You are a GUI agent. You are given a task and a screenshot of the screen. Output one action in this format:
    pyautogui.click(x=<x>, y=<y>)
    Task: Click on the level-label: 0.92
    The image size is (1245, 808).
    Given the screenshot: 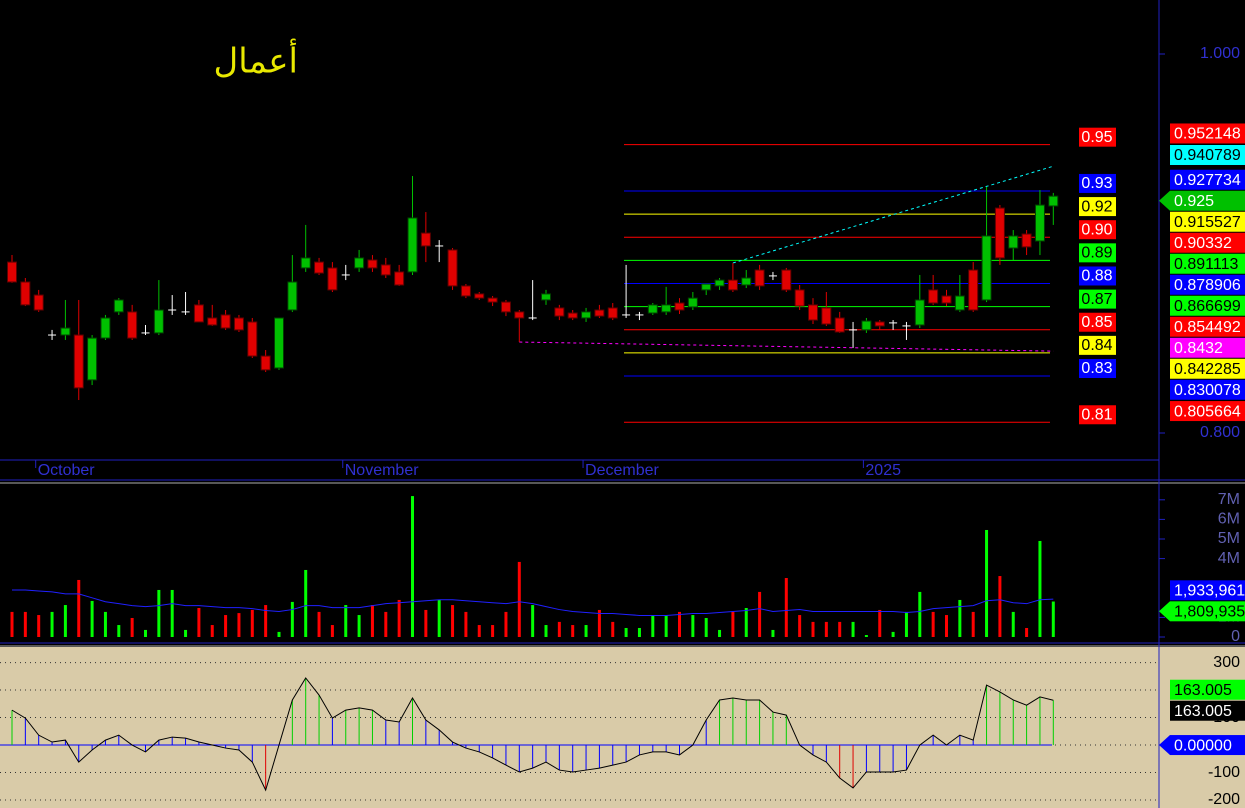 What is the action you would take?
    pyautogui.click(x=1096, y=206)
    